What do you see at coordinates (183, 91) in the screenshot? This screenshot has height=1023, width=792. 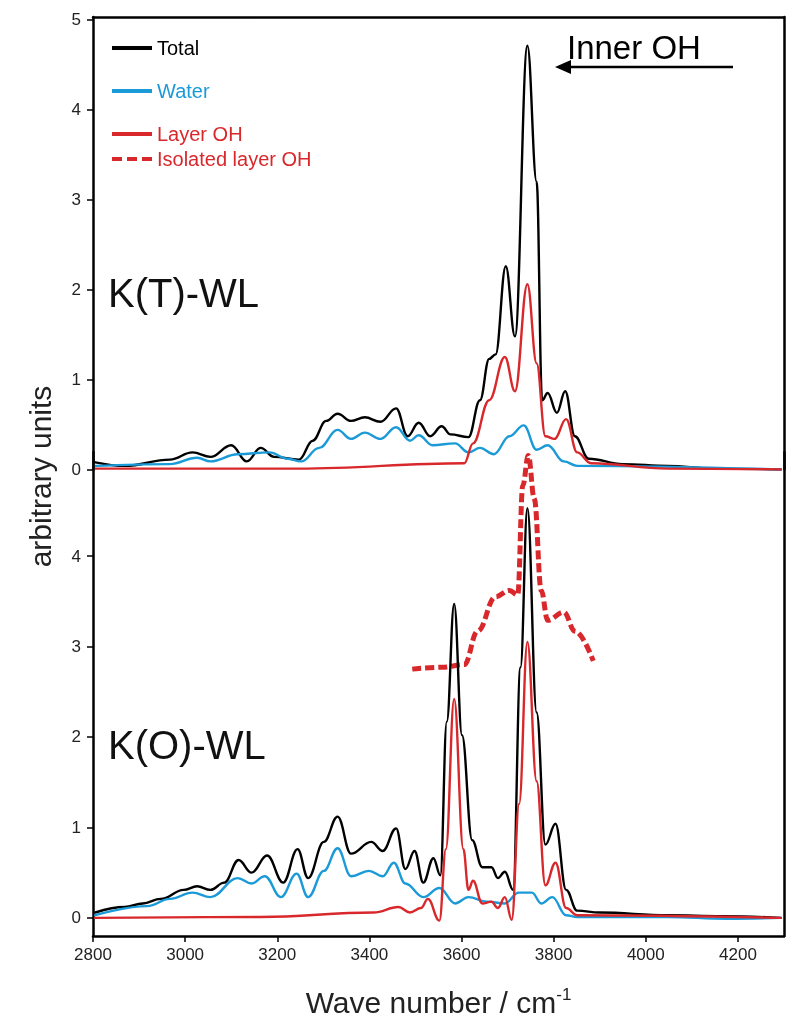 I see `legend-label: Water` at bounding box center [183, 91].